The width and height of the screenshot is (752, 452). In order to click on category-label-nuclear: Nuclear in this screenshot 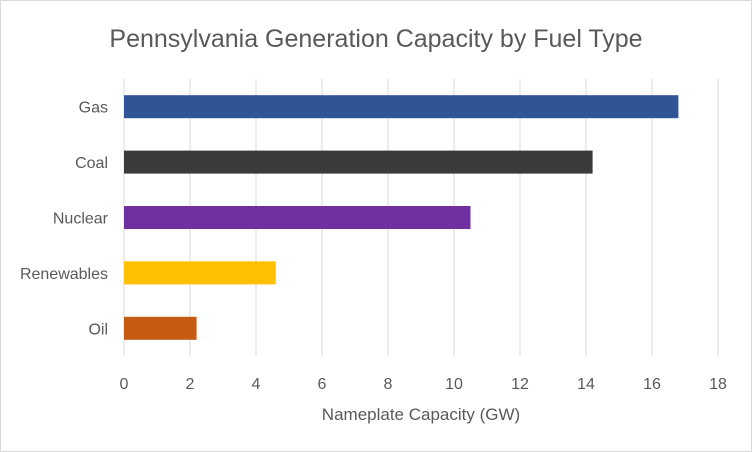, I will do `click(81, 219)`.